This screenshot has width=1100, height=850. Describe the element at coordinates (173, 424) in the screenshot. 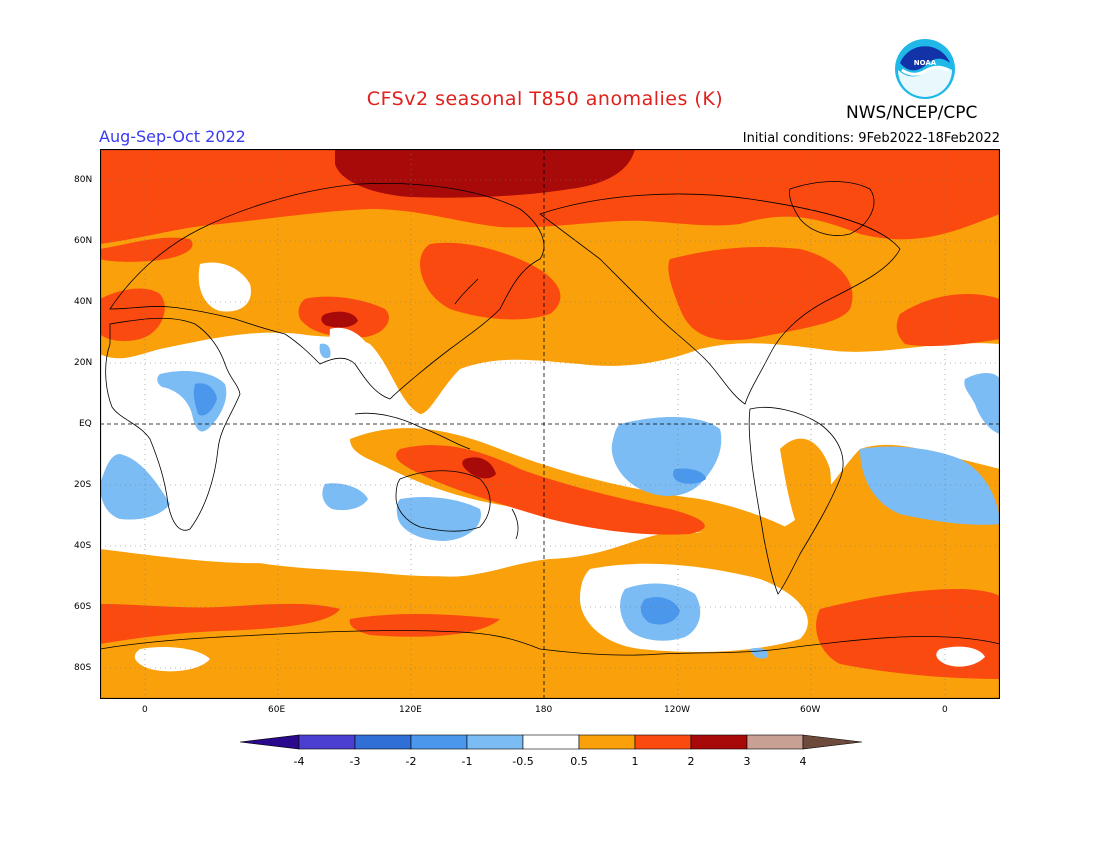

I see `africa-outline` at that location.